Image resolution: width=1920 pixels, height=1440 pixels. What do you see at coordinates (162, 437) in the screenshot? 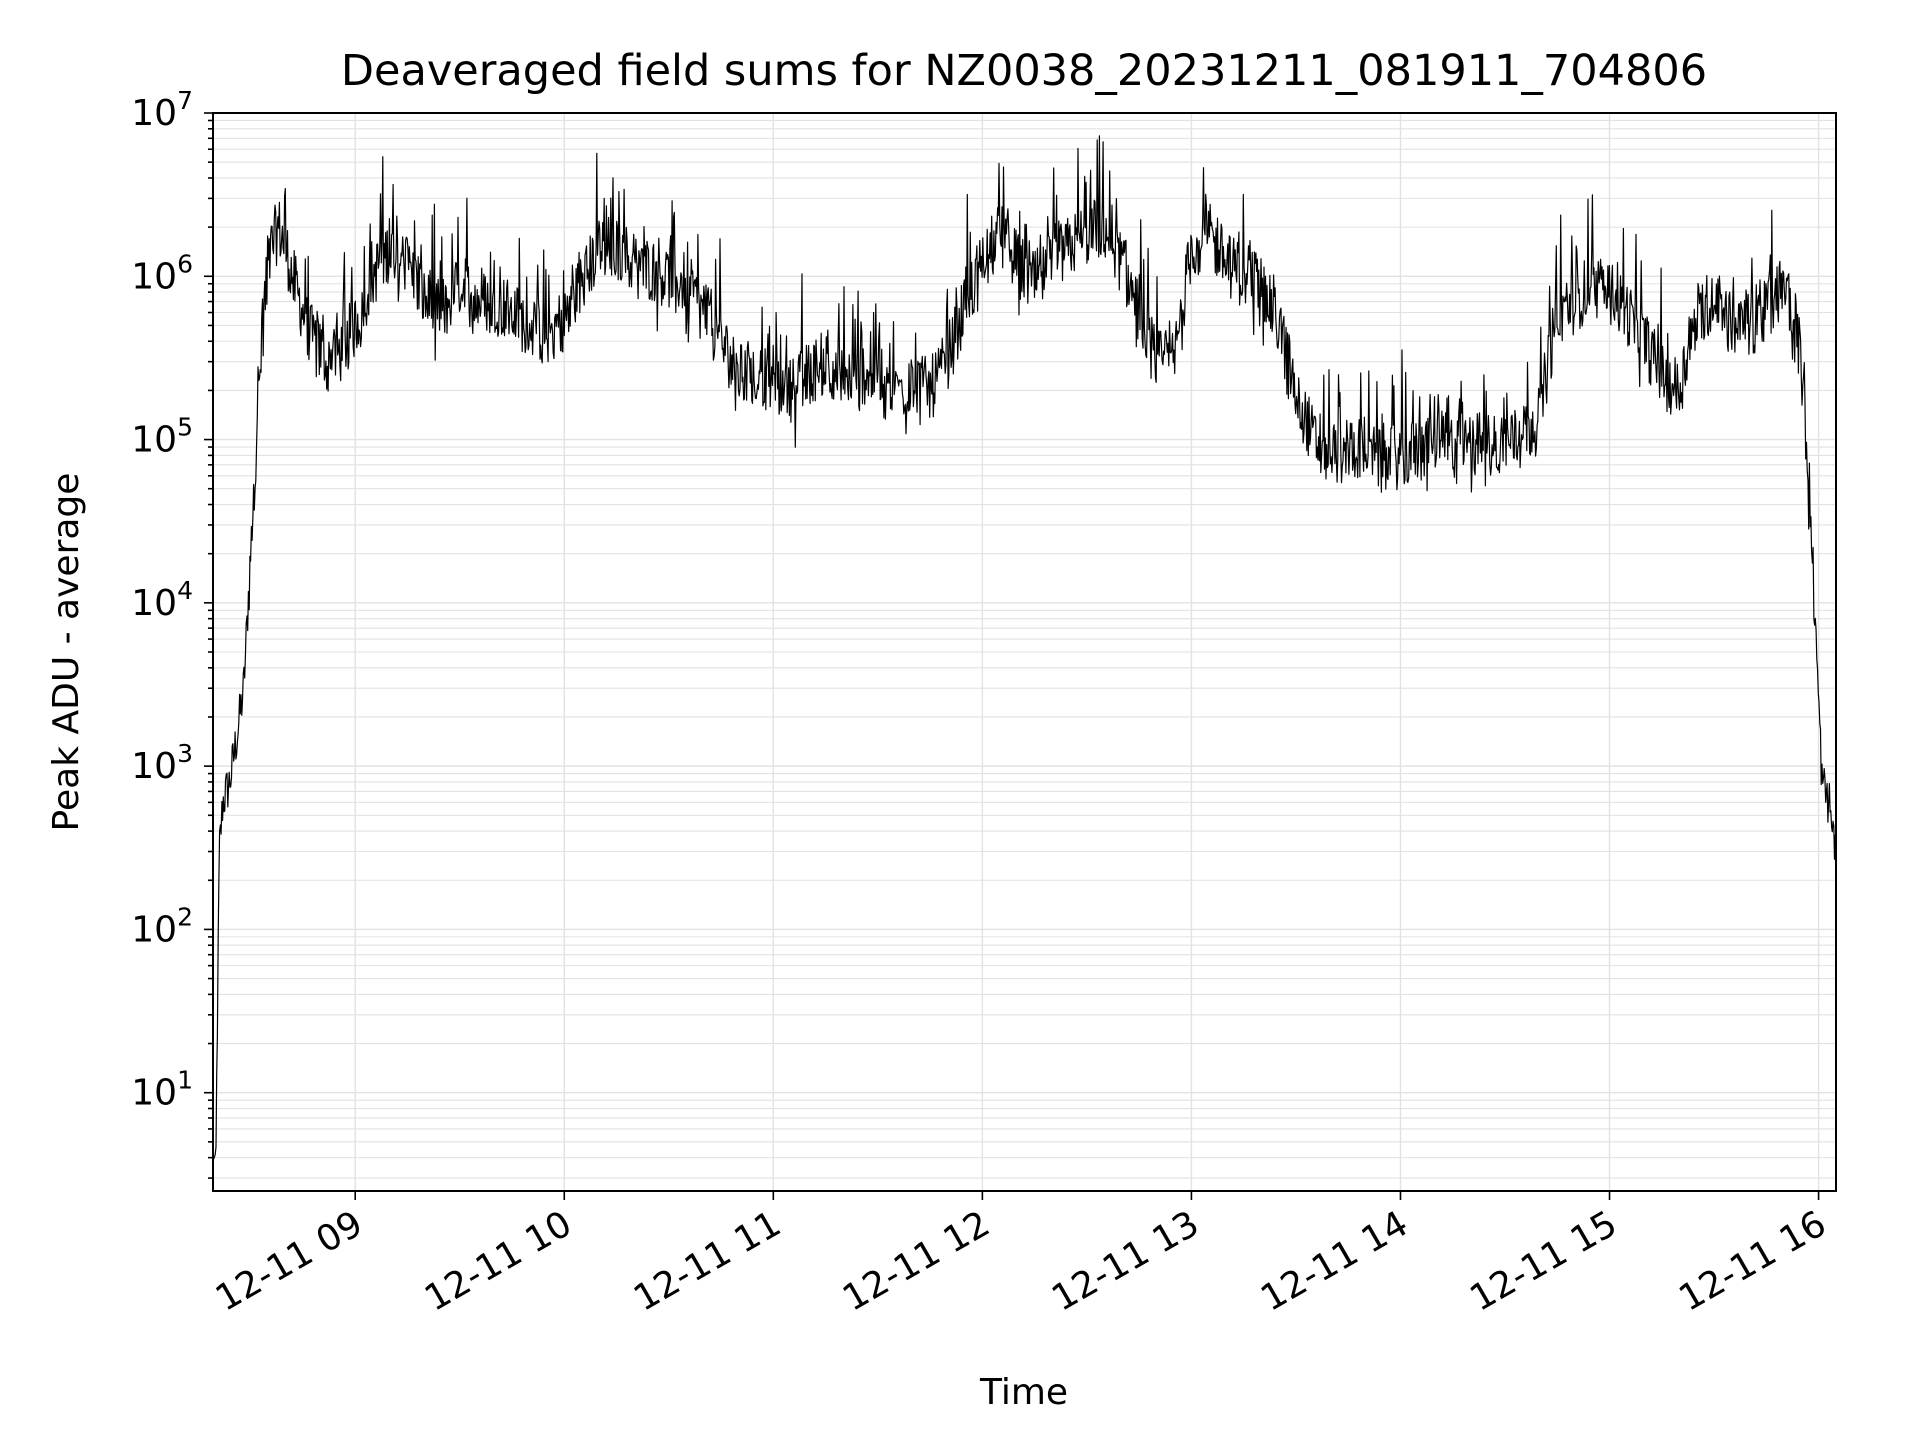
I see `y-tick-label: 10⁵` at bounding box center [162, 437].